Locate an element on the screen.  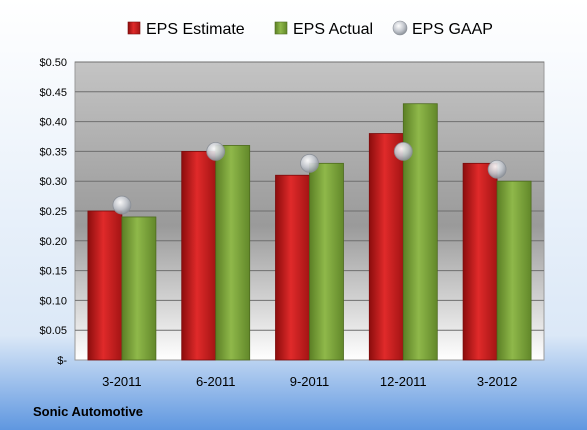
x-axis-labels: 3-2011 6-2011 9-2011 12-2011 3-2012 is located at coordinates (309, 381).